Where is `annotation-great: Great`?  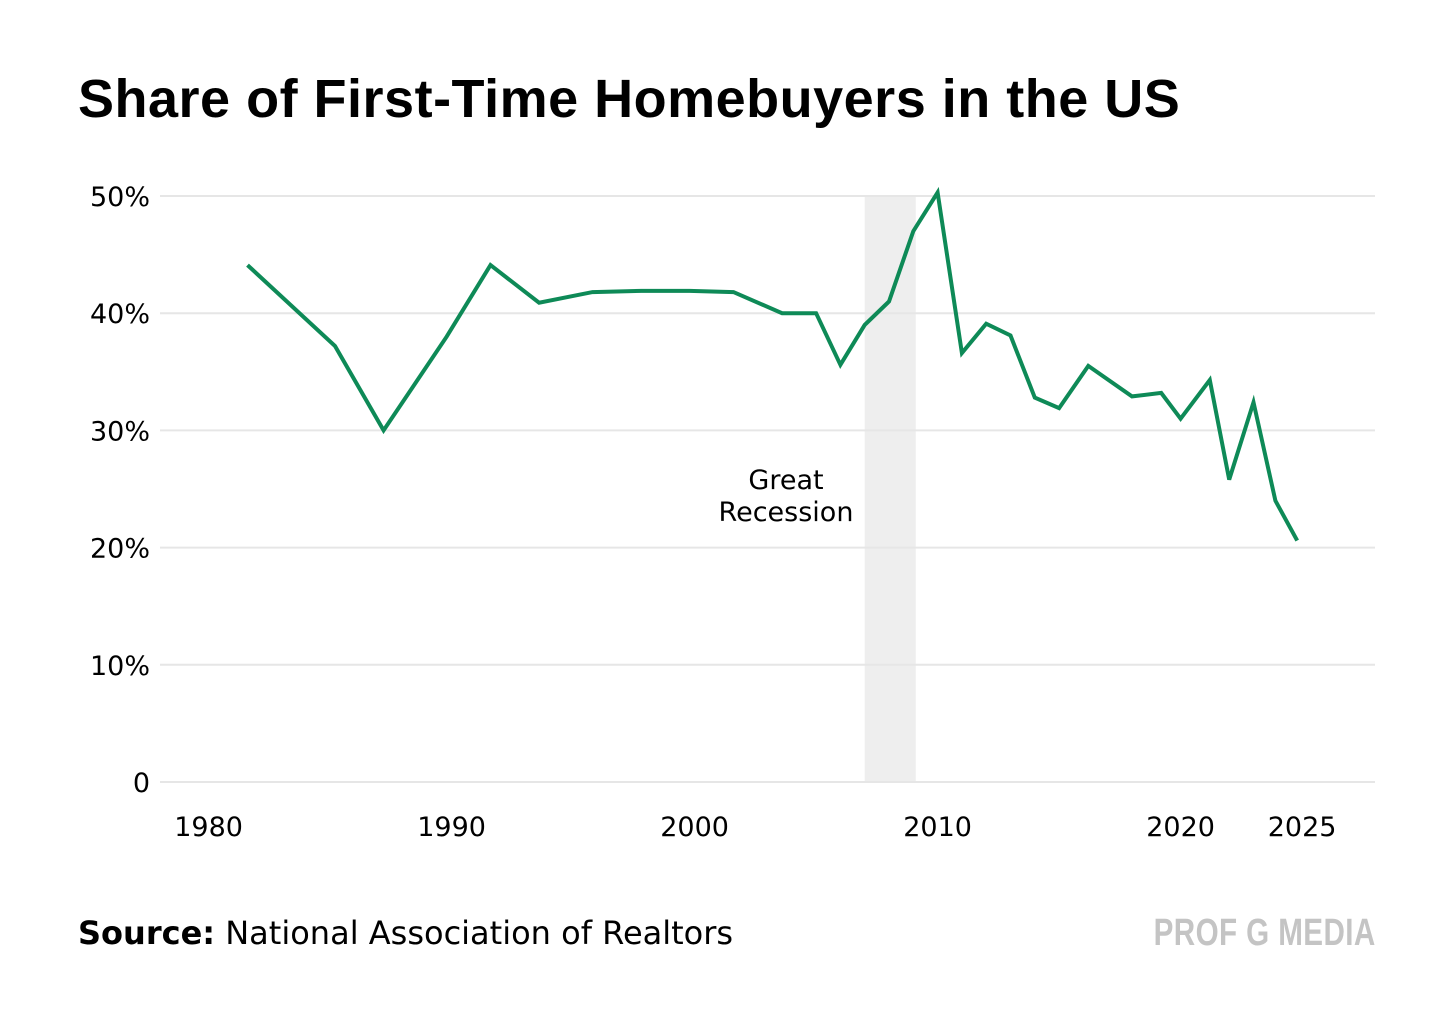
annotation-great: Great is located at coordinates (785, 480).